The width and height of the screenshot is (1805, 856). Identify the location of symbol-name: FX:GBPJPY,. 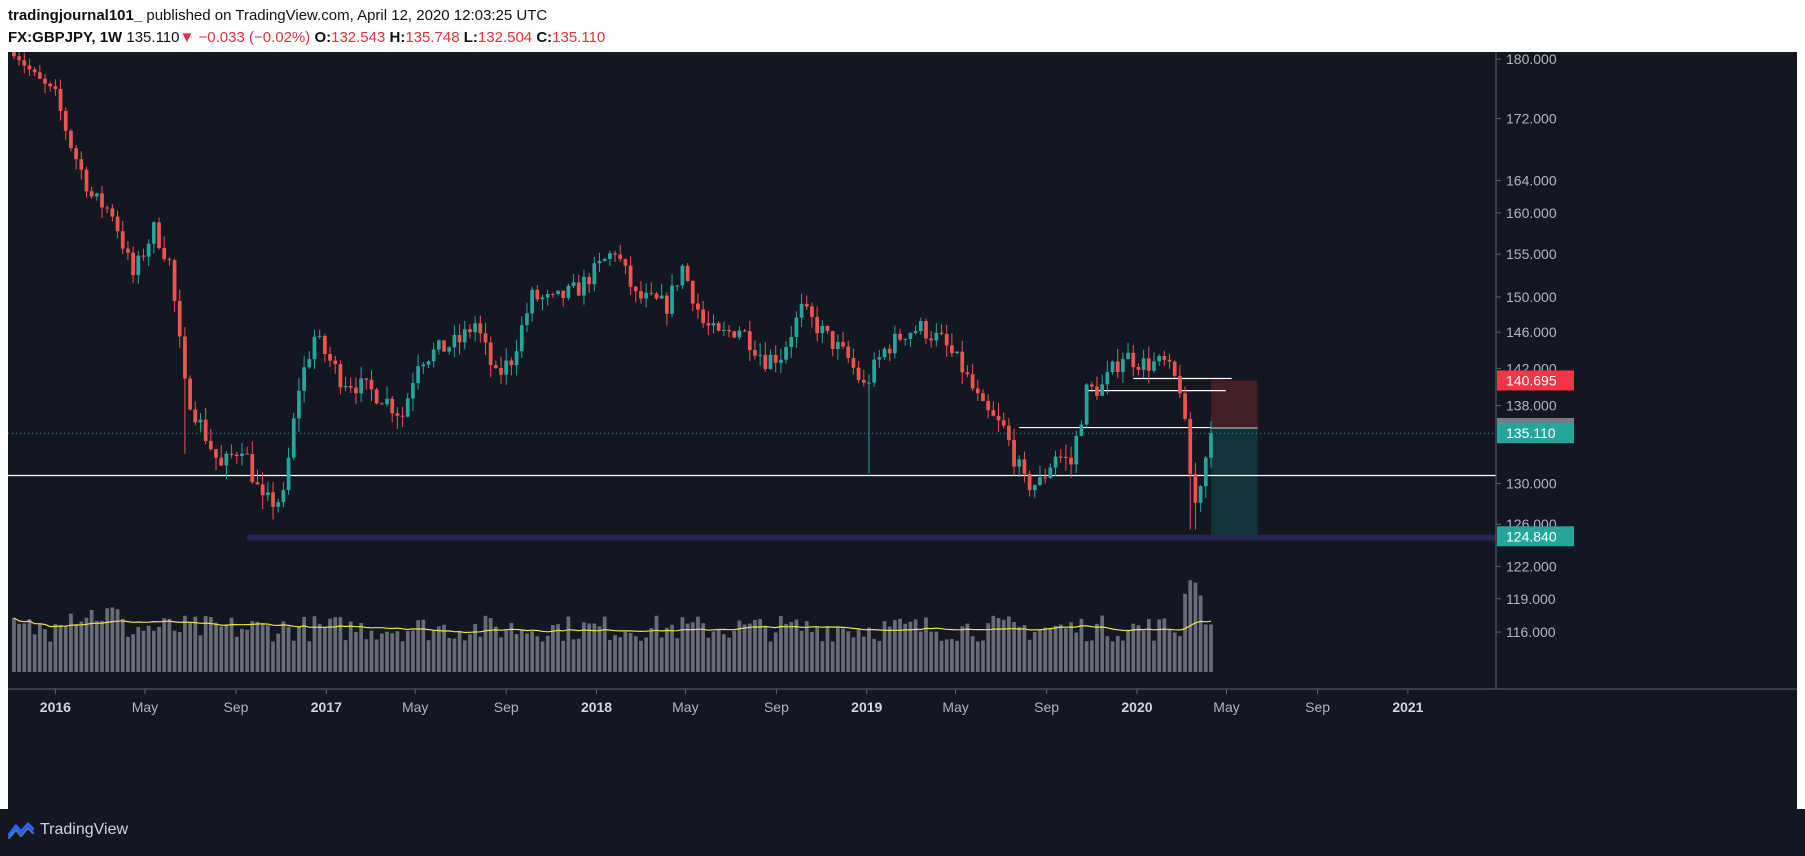
(52, 37).